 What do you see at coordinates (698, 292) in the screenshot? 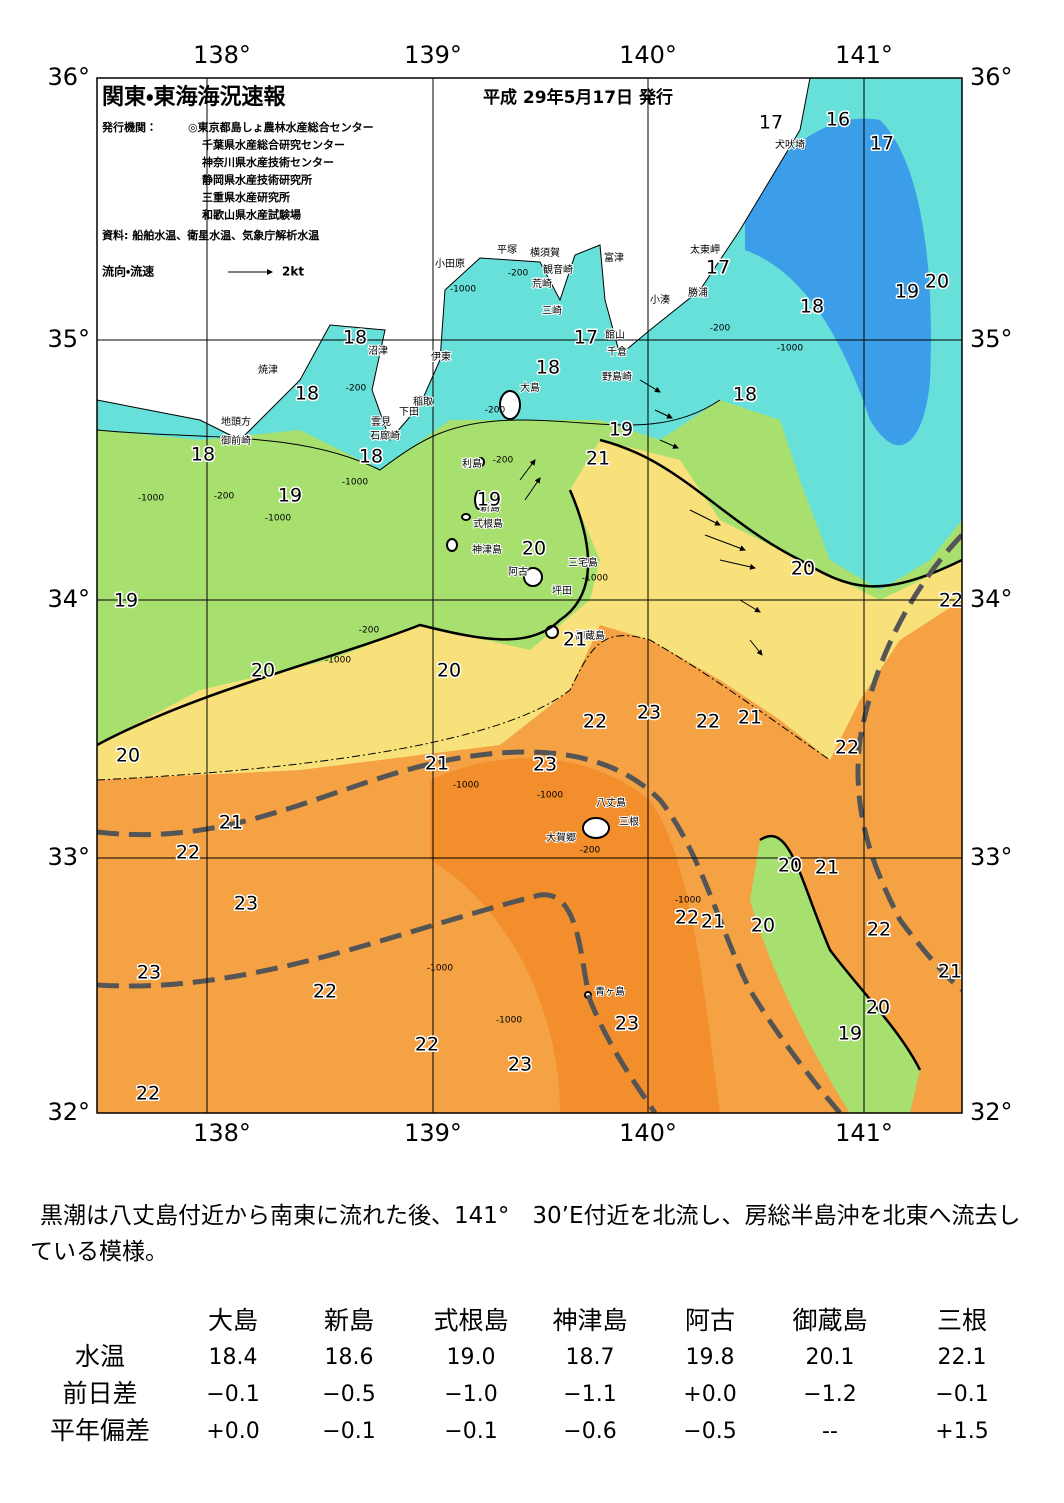
I see `place-name: 勝浦` at bounding box center [698, 292].